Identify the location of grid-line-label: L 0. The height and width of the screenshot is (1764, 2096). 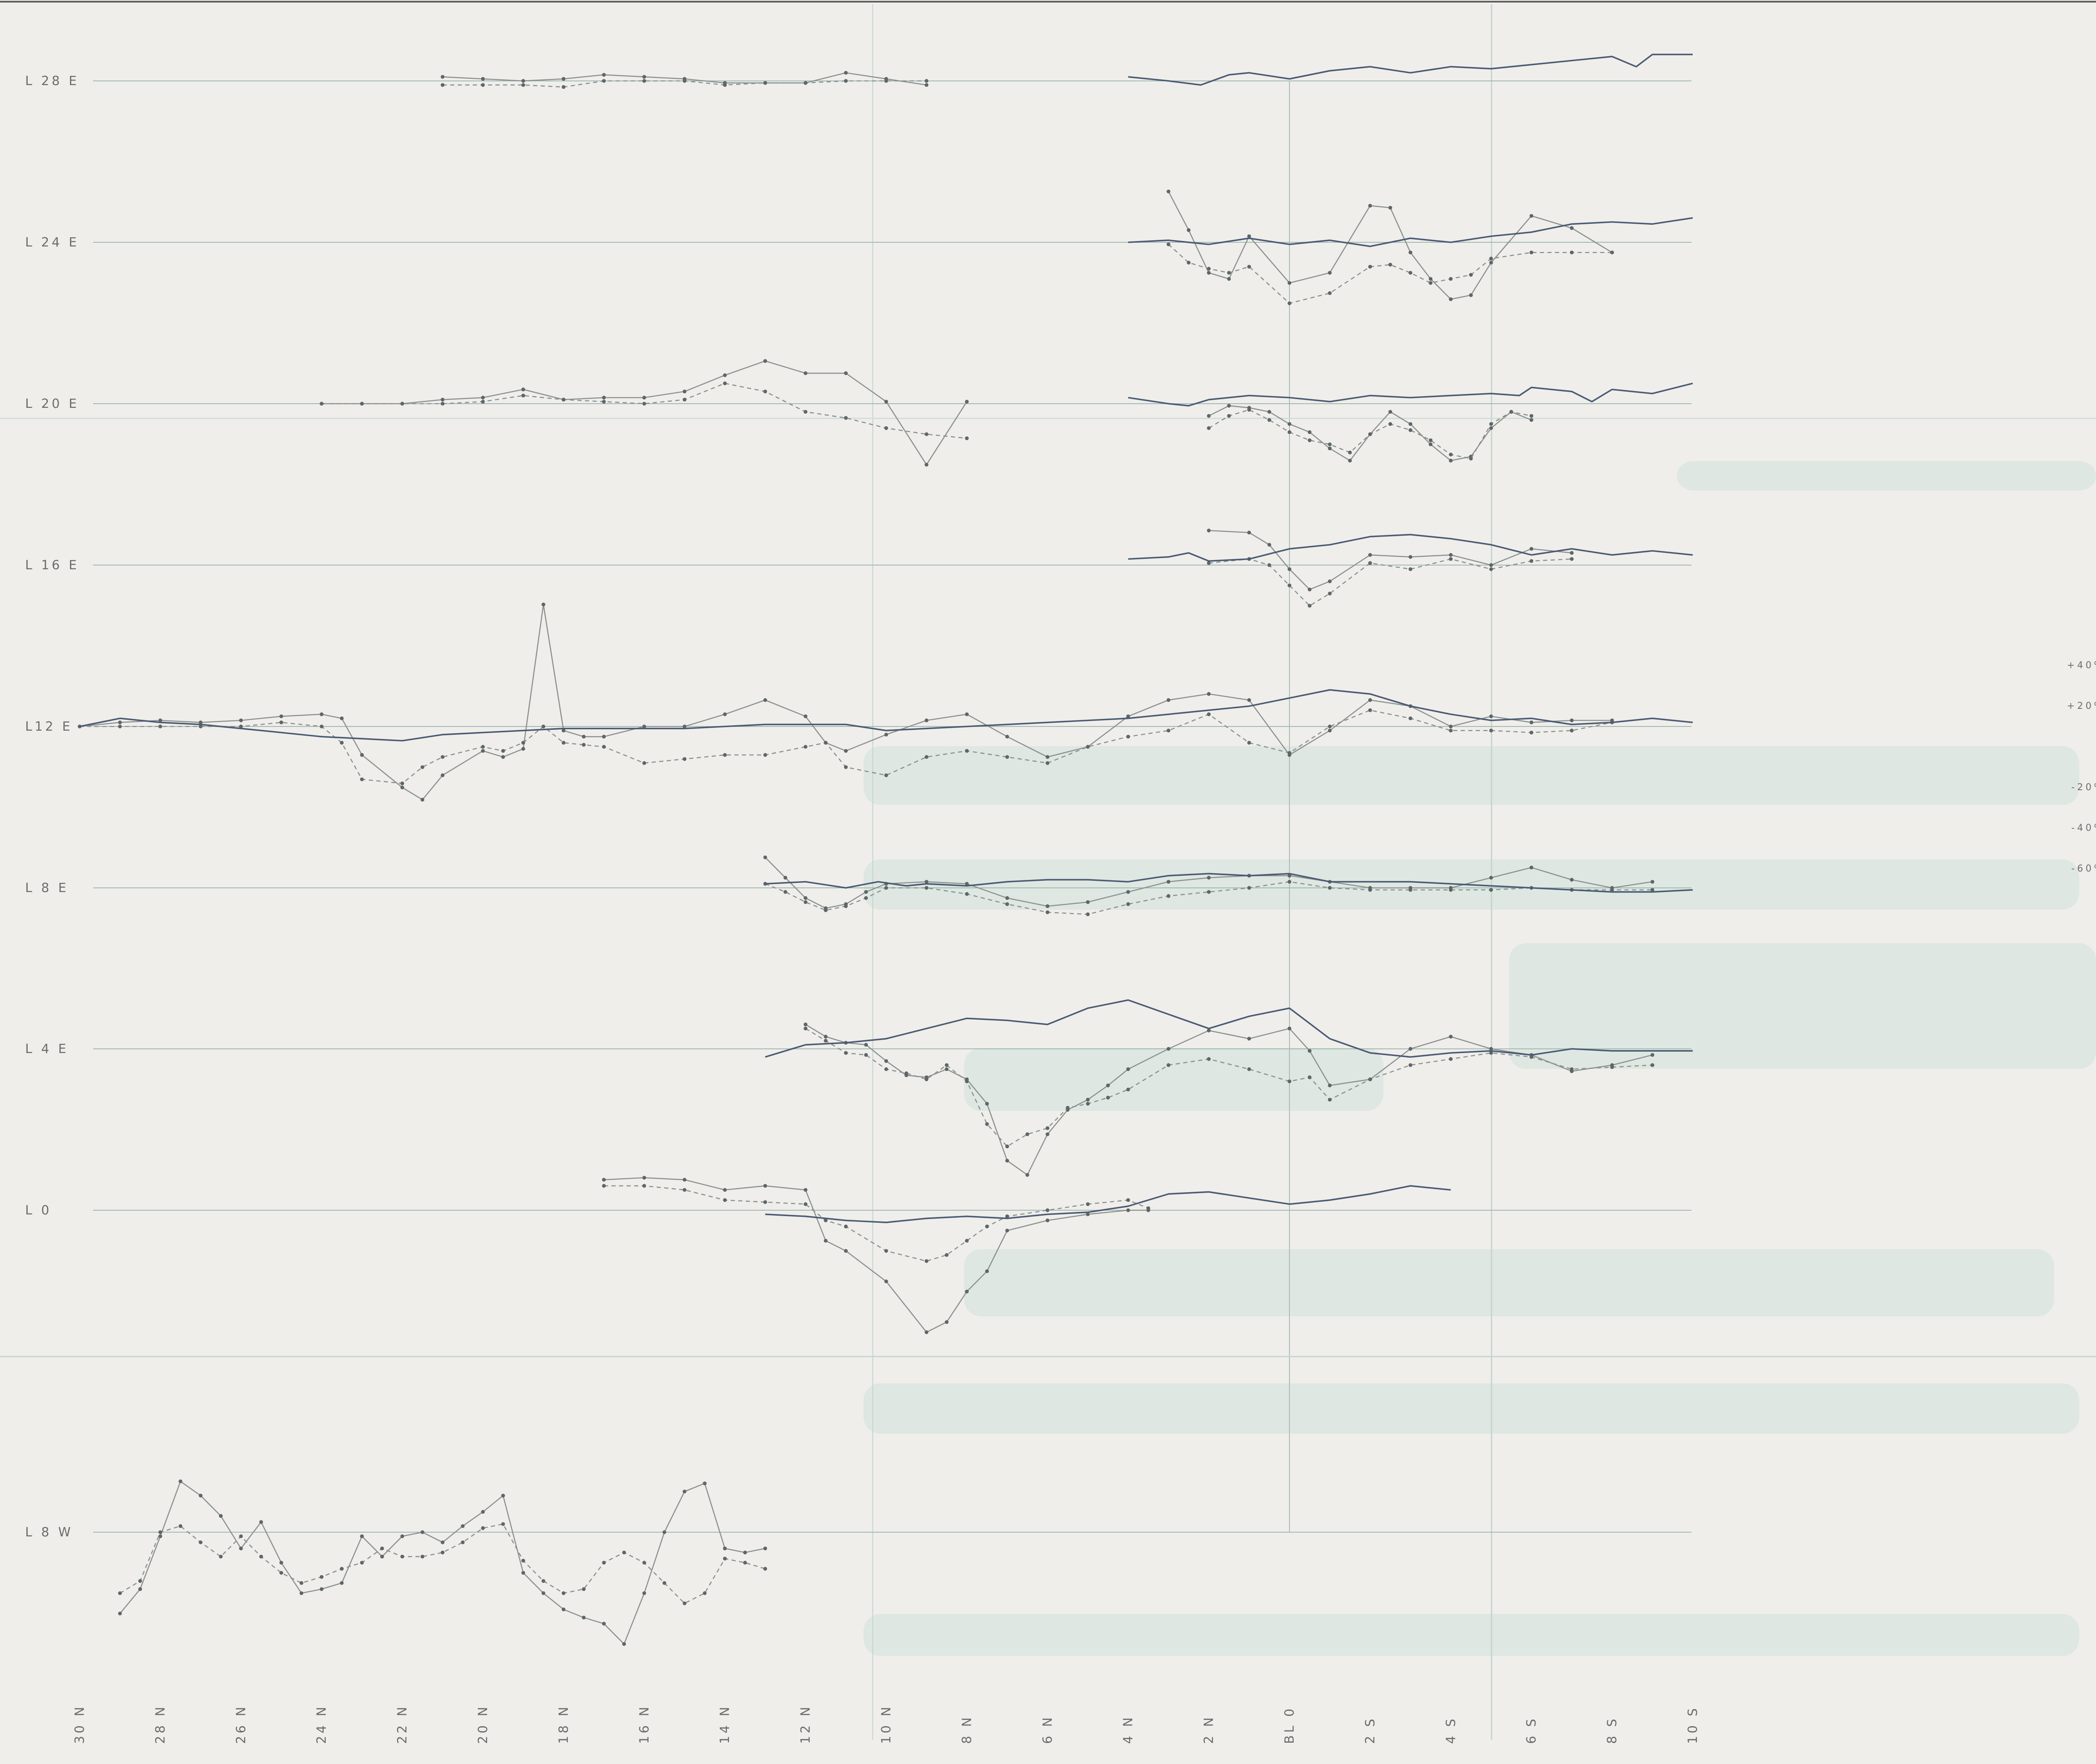
(39, 1210).